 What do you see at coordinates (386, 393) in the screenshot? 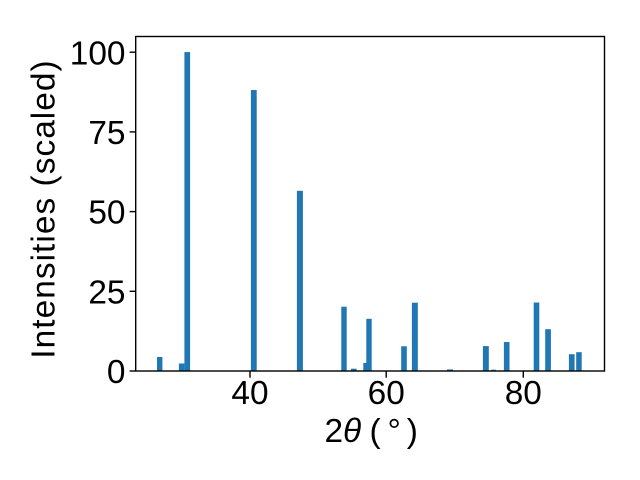
I see `svg-text: 60` at bounding box center [386, 393].